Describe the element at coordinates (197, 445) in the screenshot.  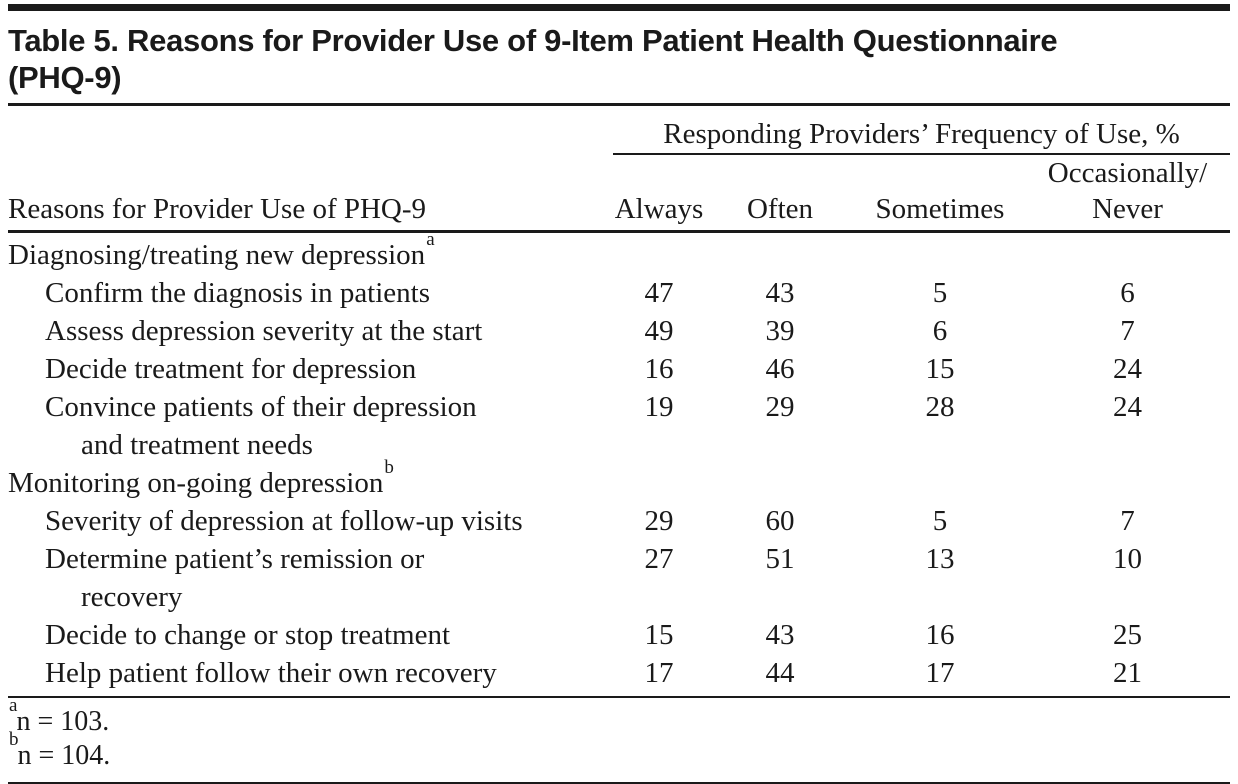
I see `reason-label-wrap: and treatment needs` at that location.